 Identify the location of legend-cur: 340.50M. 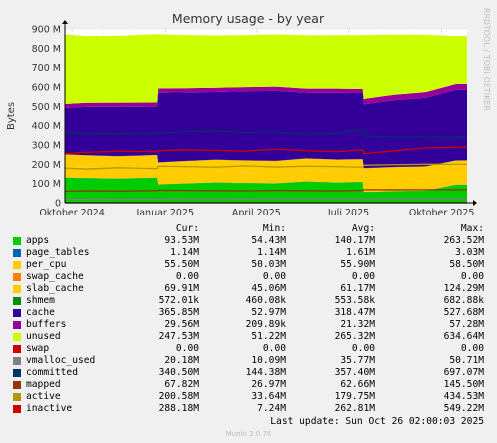
(178, 372).